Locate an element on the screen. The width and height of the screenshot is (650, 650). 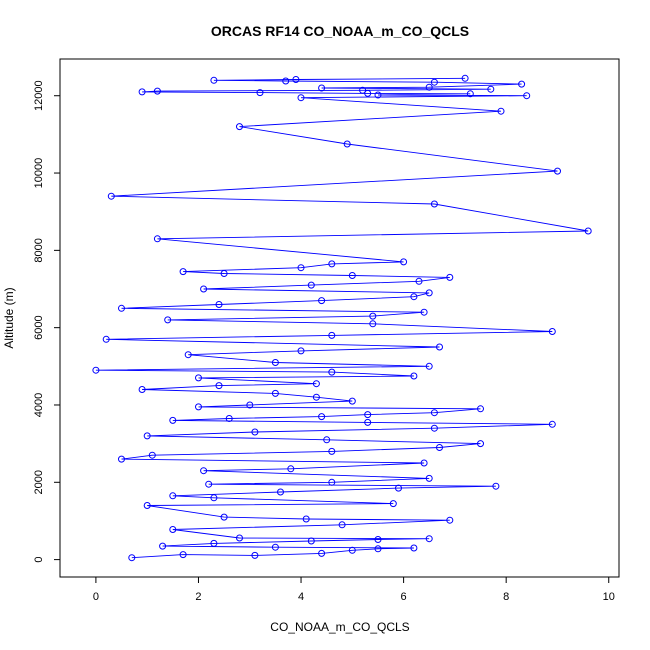
y-tick-label: 2000 is located at coordinates (39, 482).